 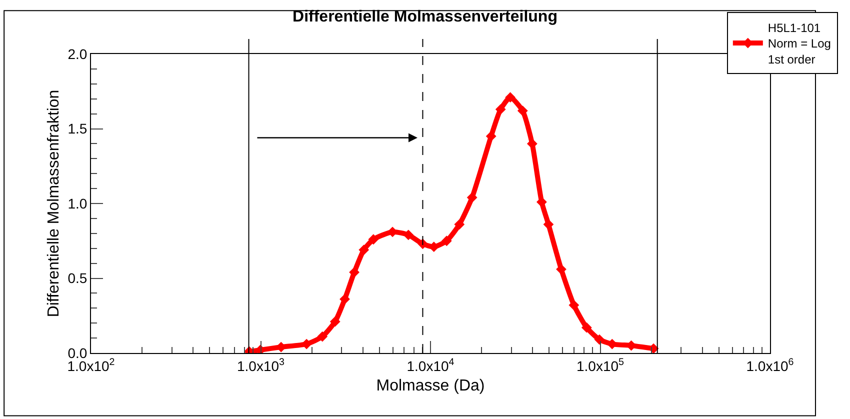 I want to click on y-tick-label: 1.0, so click(x=78, y=203).